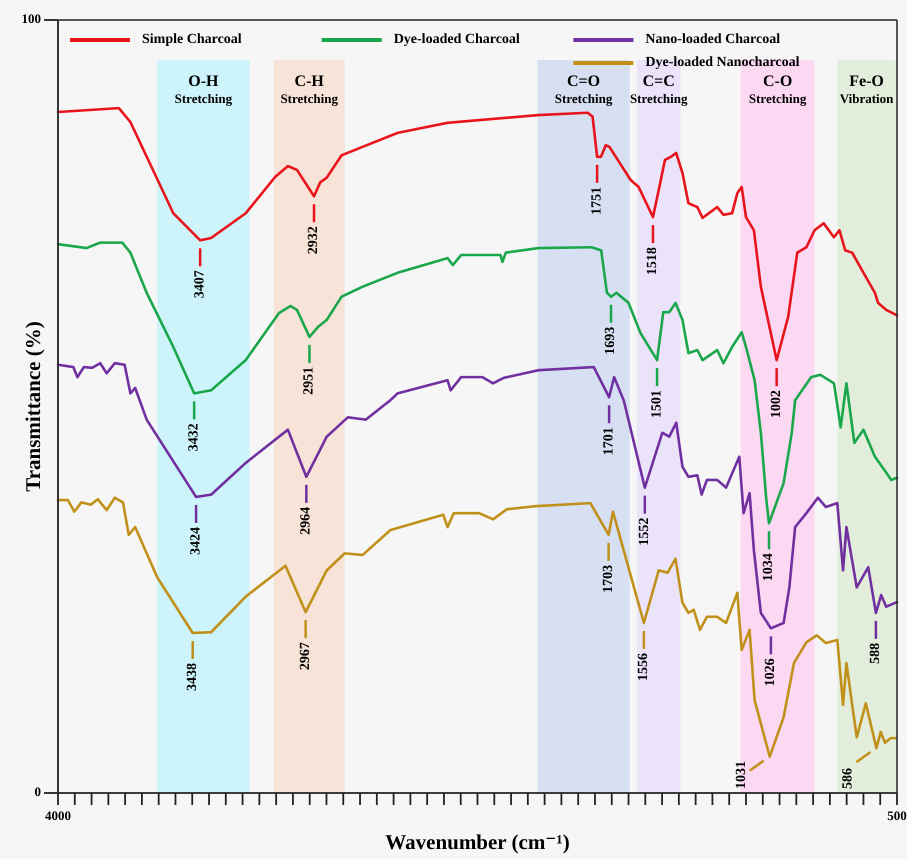  What do you see at coordinates (314, 240) in the screenshot?
I see `annotation: 2932` at bounding box center [314, 240].